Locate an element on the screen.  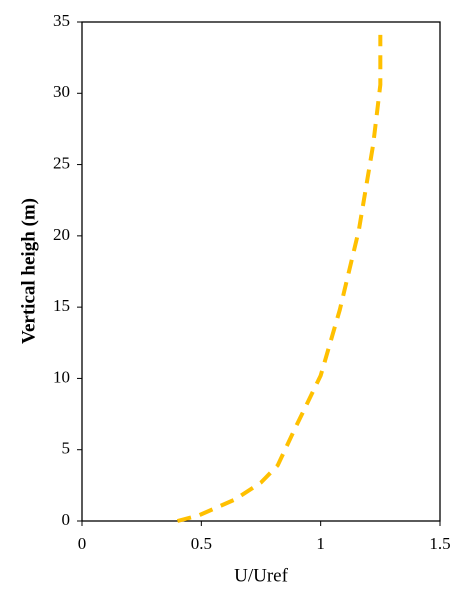
y-tick-label: 20 is located at coordinates (61, 234).